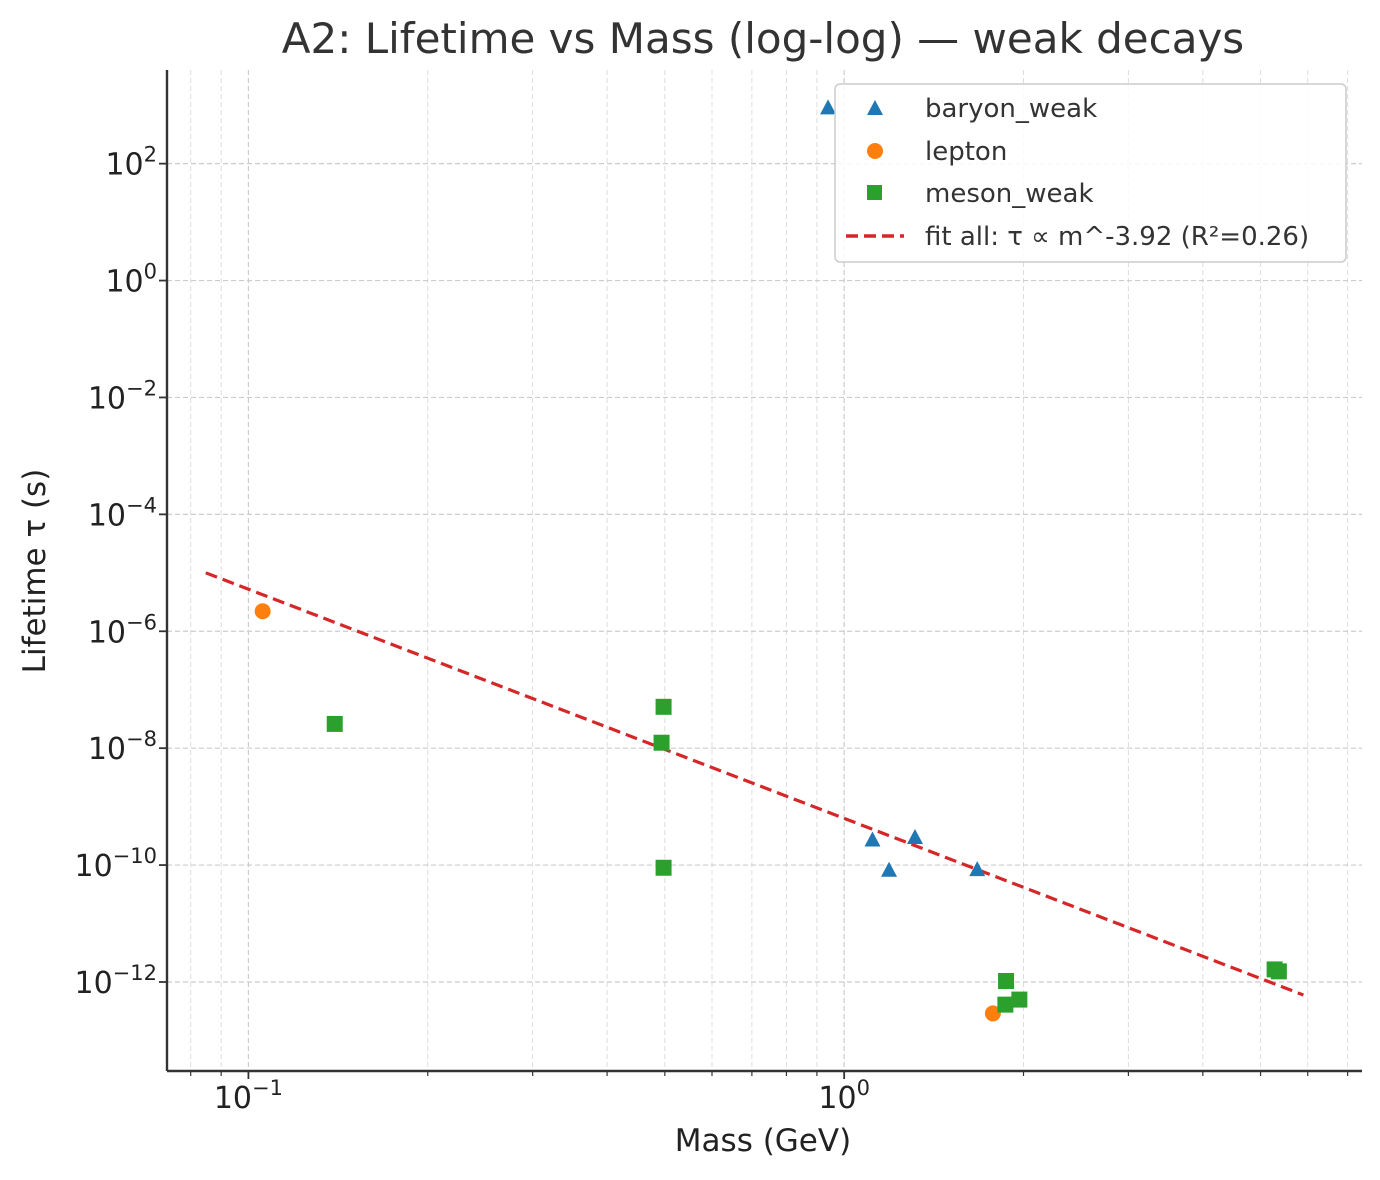 This screenshot has width=1380, height=1180. Describe the element at coordinates (966, 152) in the screenshot. I see `legend-label-lepton: lepton` at that location.